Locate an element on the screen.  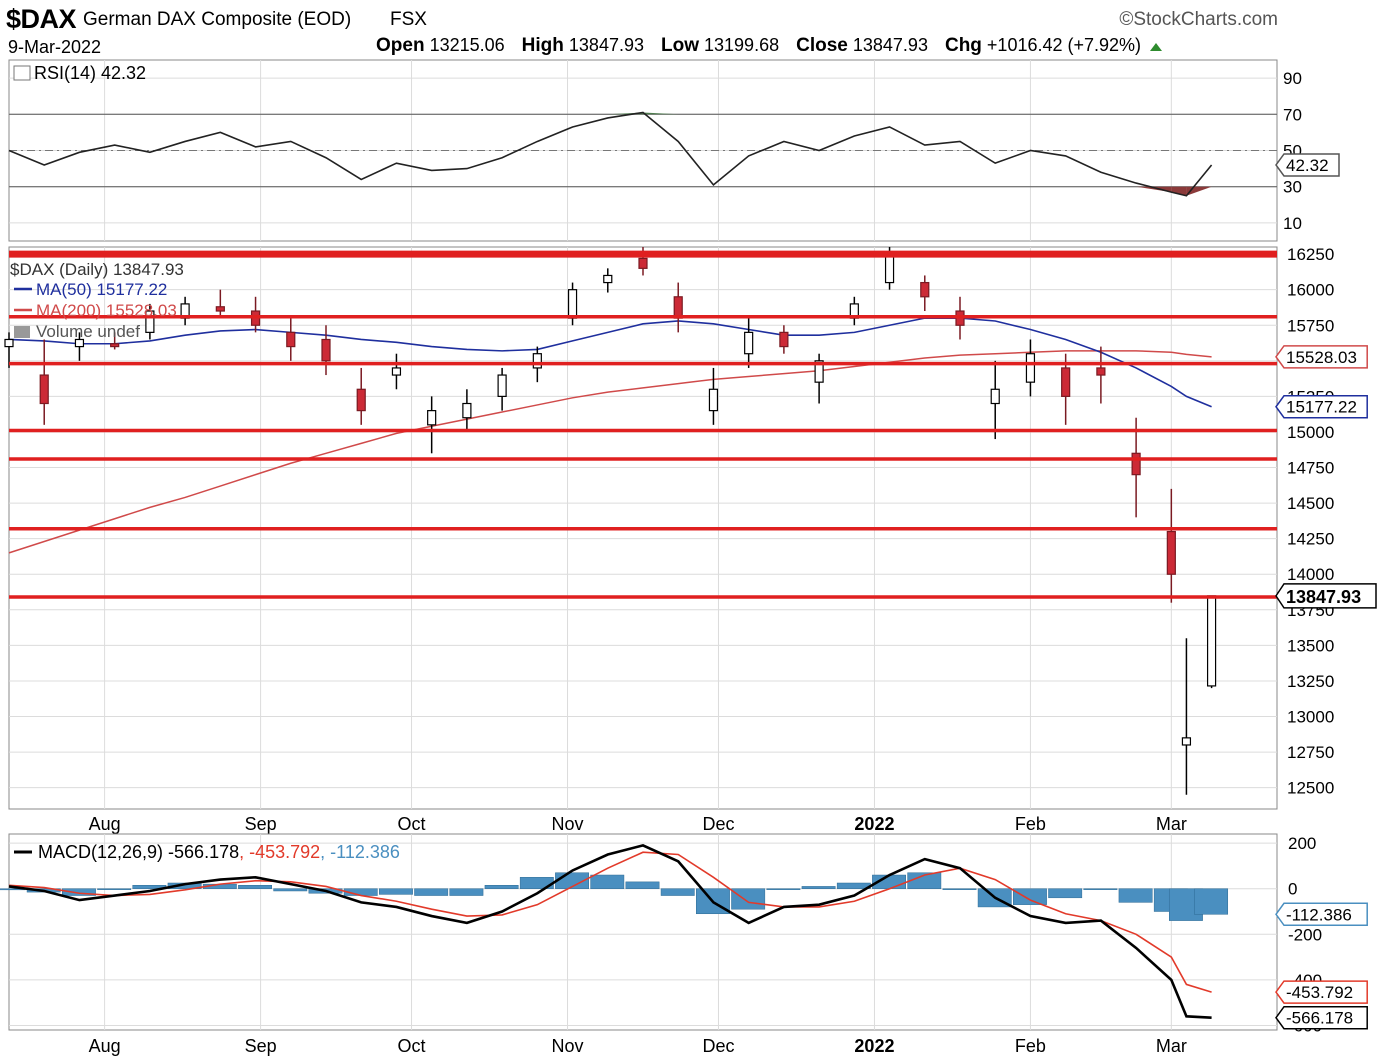
macd-signal-last-value: -453.792 is located at coordinates (1319, 992).